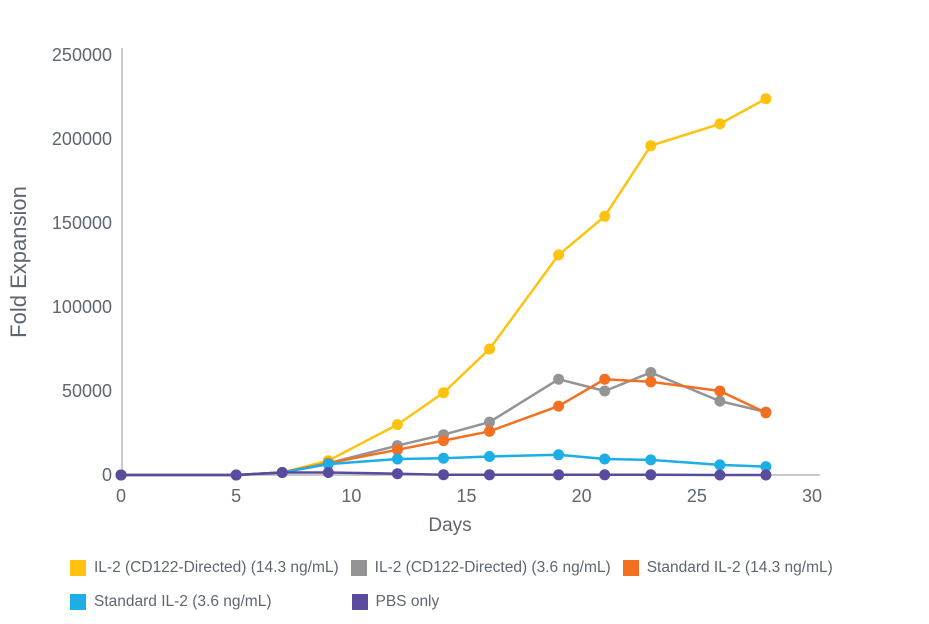 Image resolution: width=929 pixels, height=624 pixels. What do you see at coordinates (107, 475) in the screenshot?
I see `y-tick-label: 0` at bounding box center [107, 475].